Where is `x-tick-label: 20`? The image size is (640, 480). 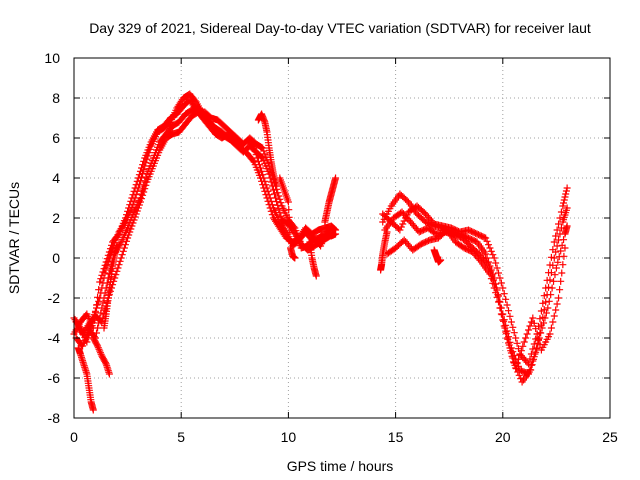
x-tick-label: 20 is located at coordinates (503, 437).